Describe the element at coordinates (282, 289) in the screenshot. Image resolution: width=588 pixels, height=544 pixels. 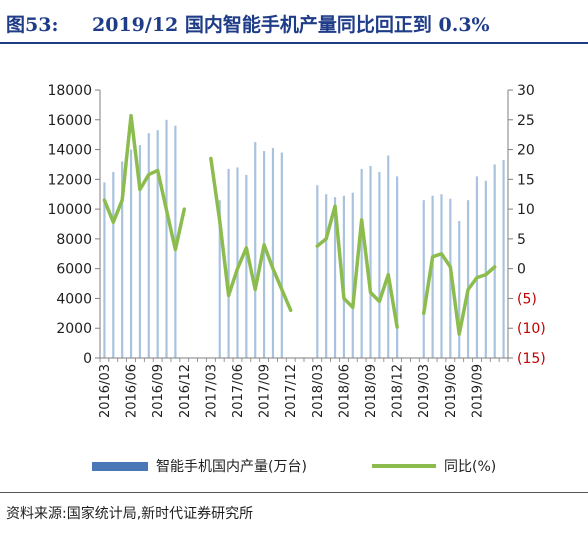
I see `yoy-point-2017/11` at that location.